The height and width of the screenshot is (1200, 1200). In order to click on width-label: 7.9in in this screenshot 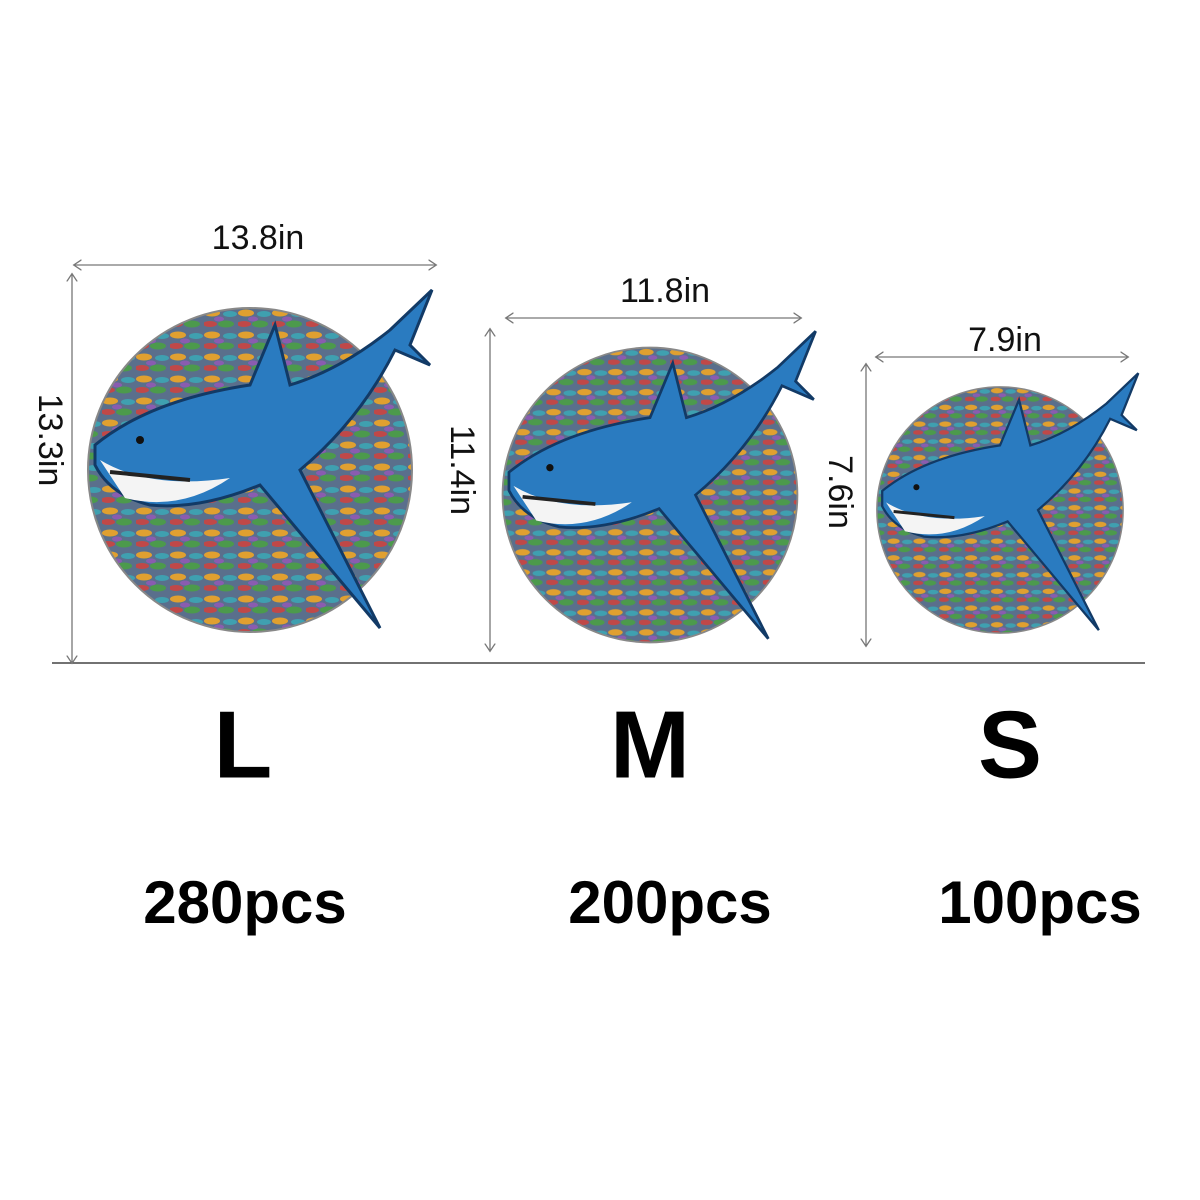, I will do `click(1005, 340)`.